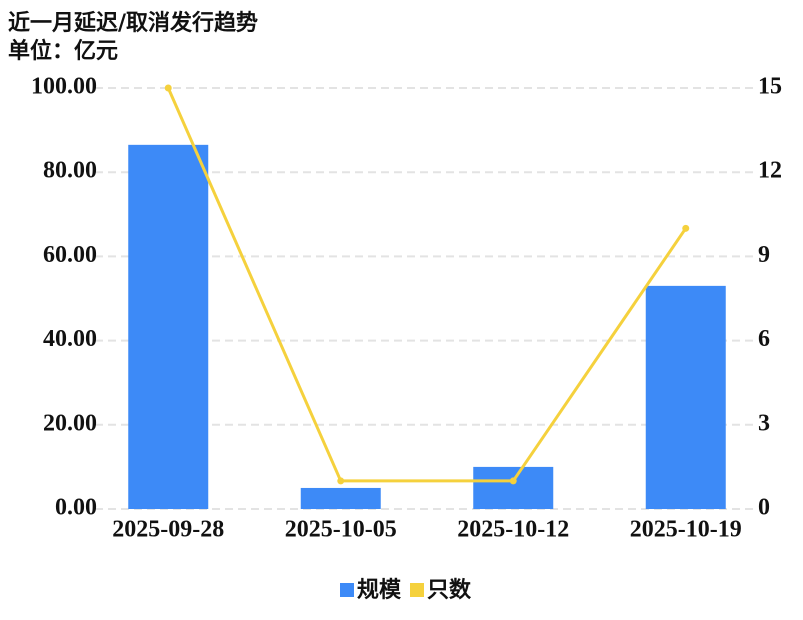 This screenshot has width=803, height=620. What do you see at coordinates (770, 171) in the screenshot?
I see `y2-tick-label: 12` at bounding box center [770, 171].